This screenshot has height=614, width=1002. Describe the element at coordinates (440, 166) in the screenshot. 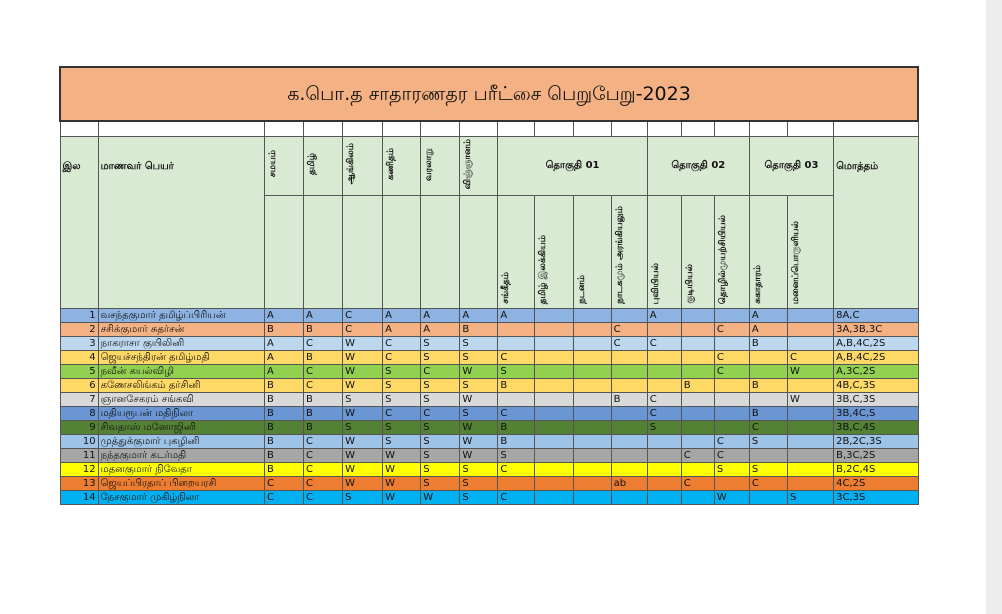

I see `subject-header-history: வரலாறு` at that location.